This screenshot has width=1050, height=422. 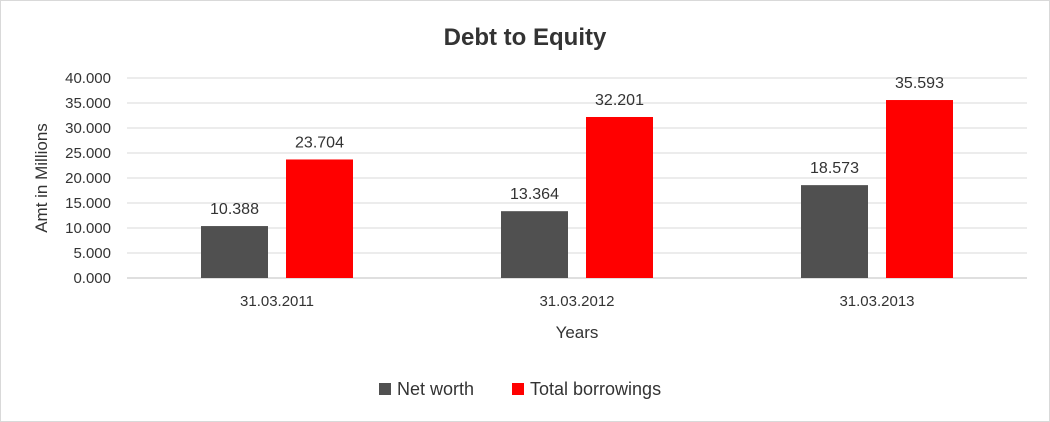 What do you see at coordinates (88, 128) in the screenshot?
I see `y-tick-label: 30.000` at bounding box center [88, 128].